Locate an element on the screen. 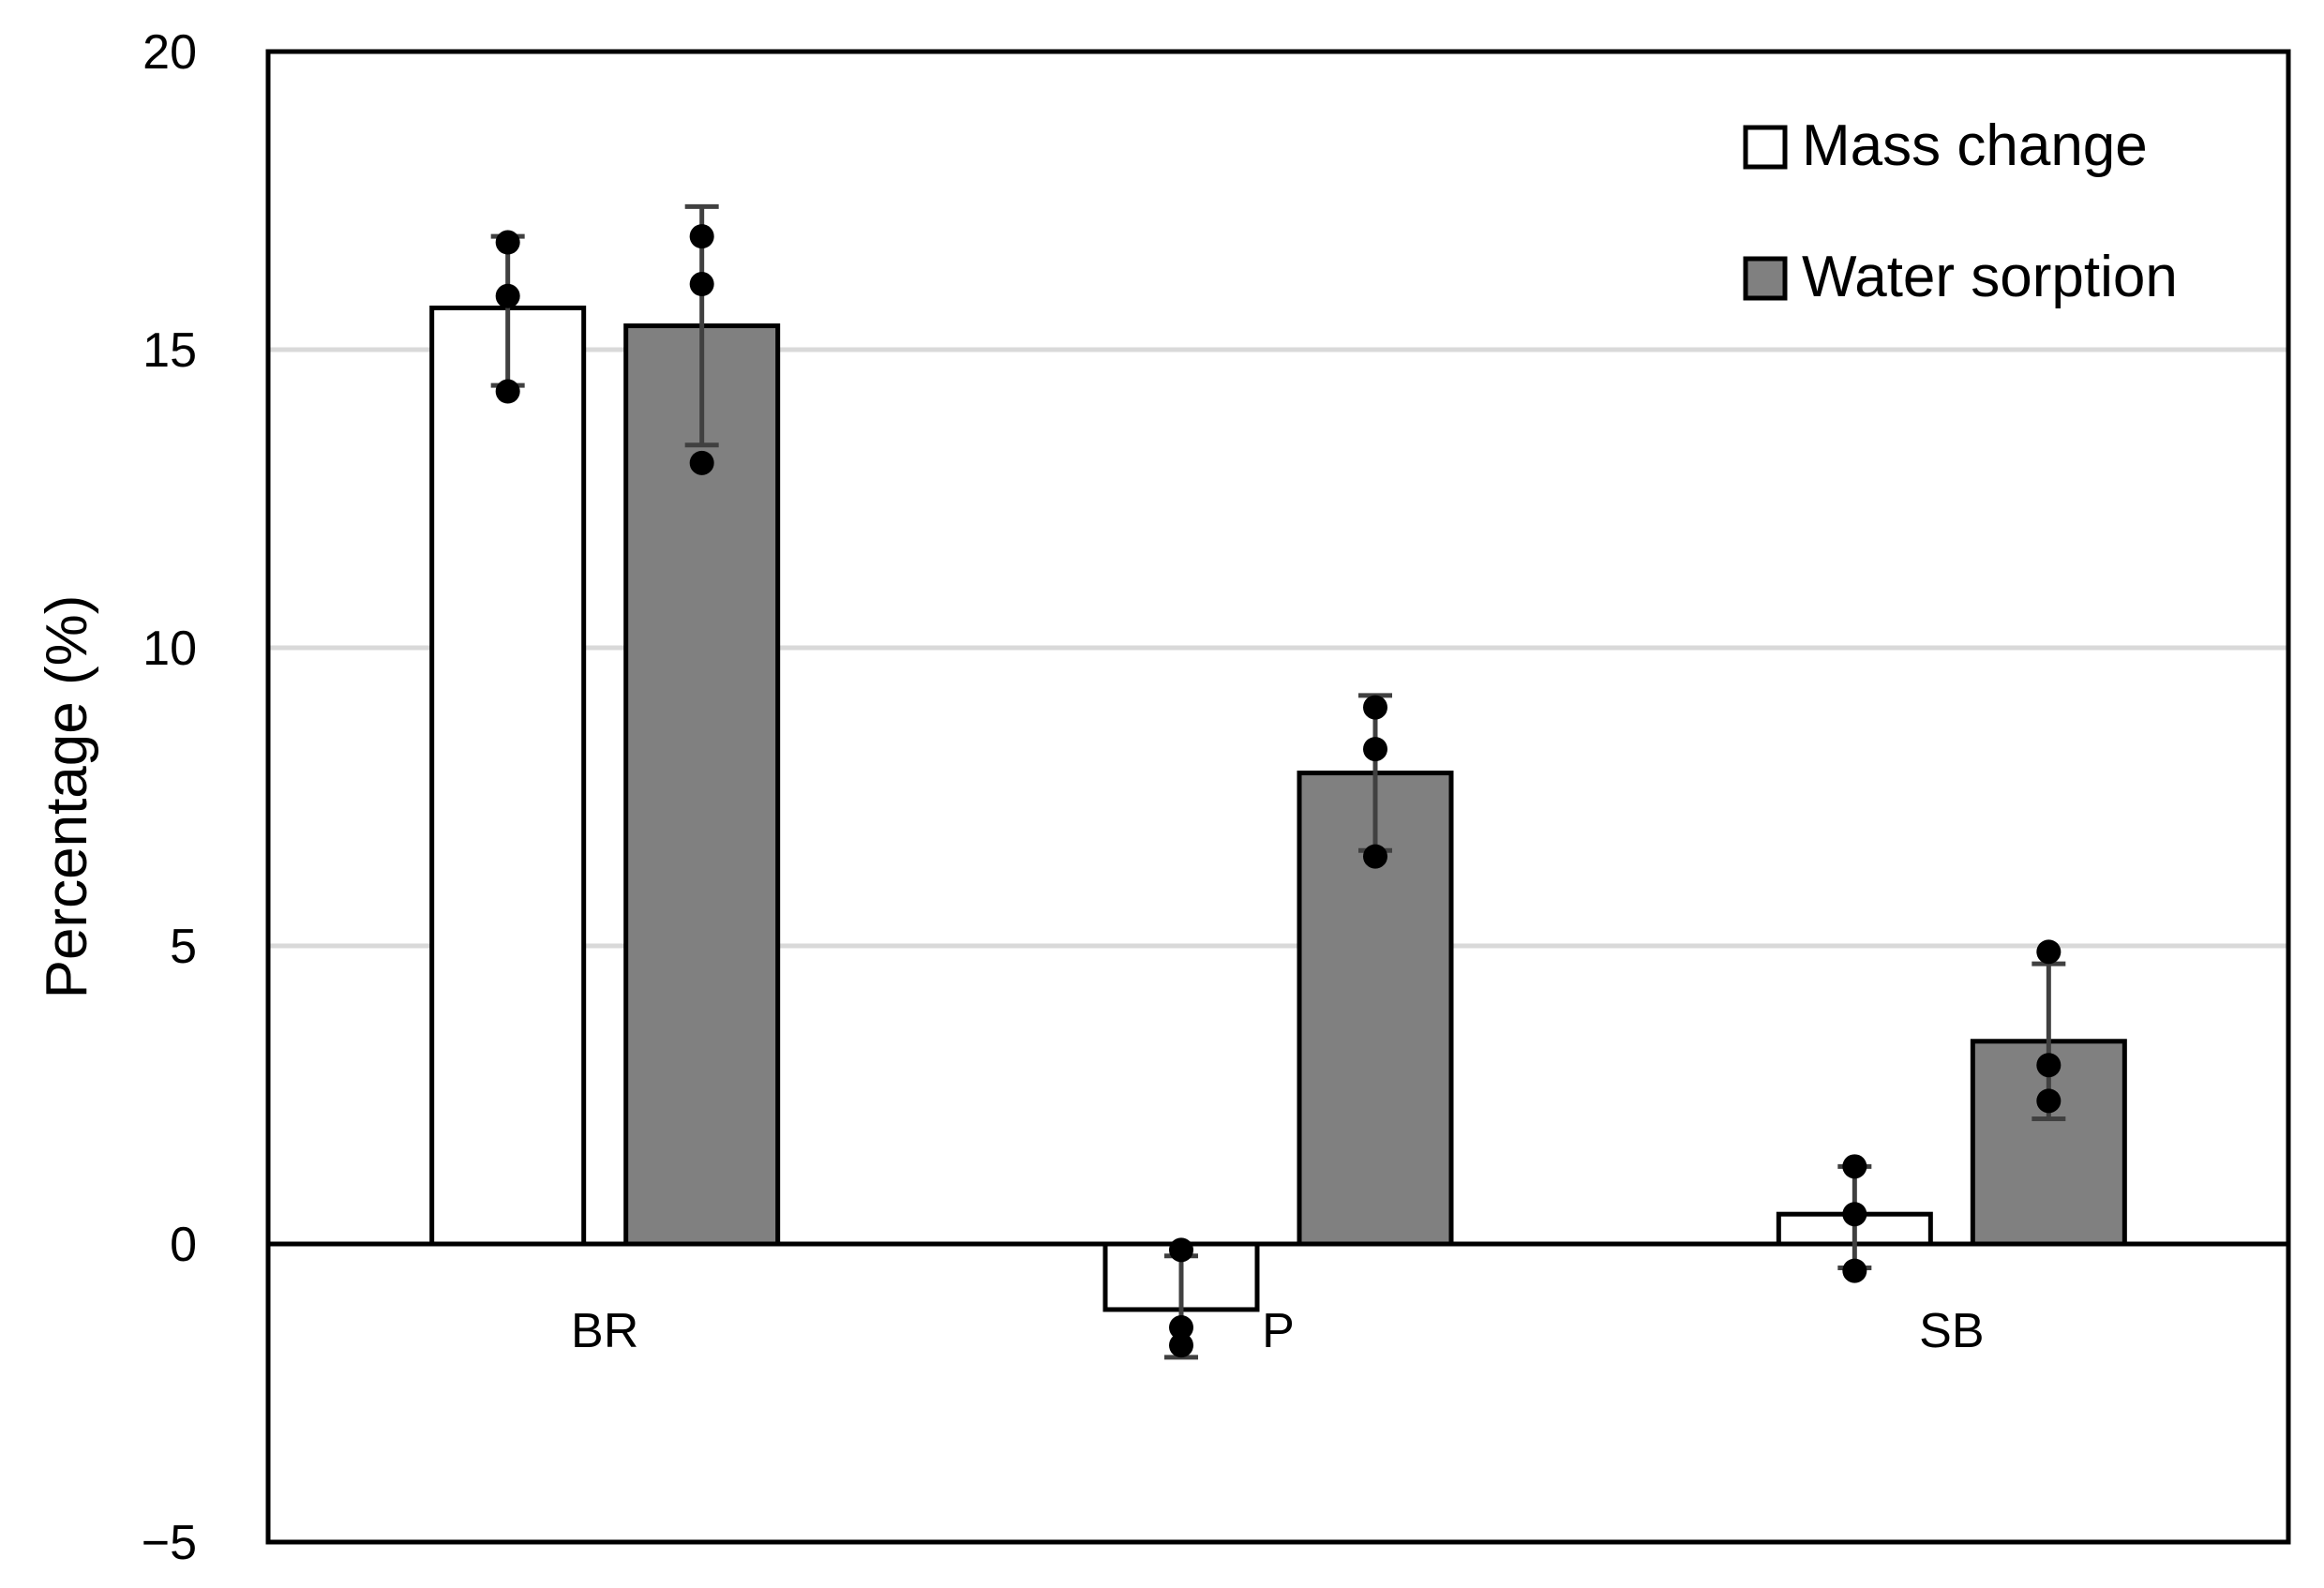 The height and width of the screenshot is (1588, 2324). category-label: SB is located at coordinates (1951, 1331).